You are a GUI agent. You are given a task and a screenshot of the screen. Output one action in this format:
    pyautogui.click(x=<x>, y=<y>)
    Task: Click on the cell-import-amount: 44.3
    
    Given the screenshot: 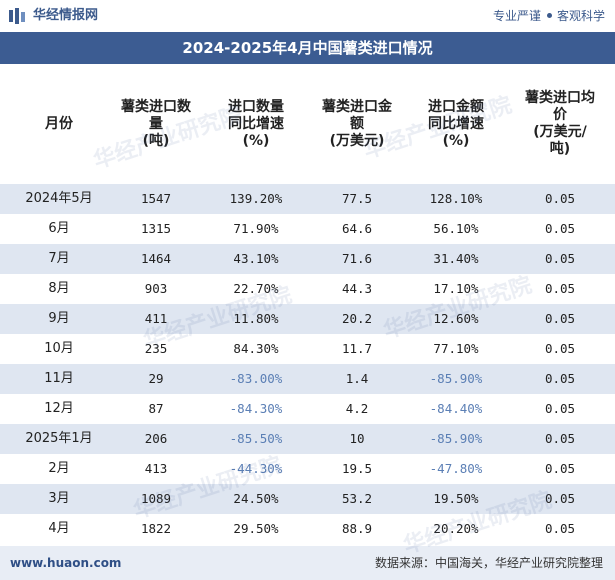 What is the action you would take?
    pyautogui.click(x=357, y=288)
    